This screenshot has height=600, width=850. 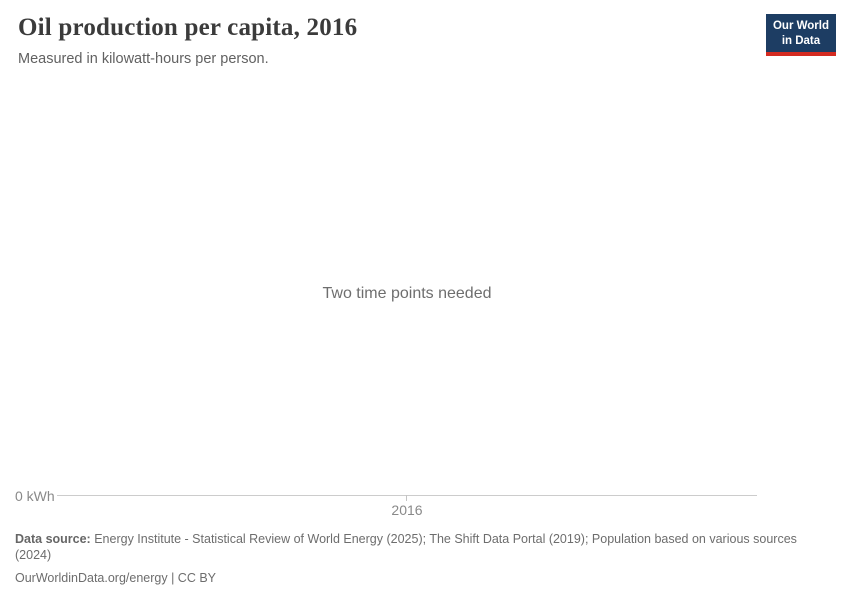 I want to click on owid-logo-line1: Our World, so click(x=800, y=26).